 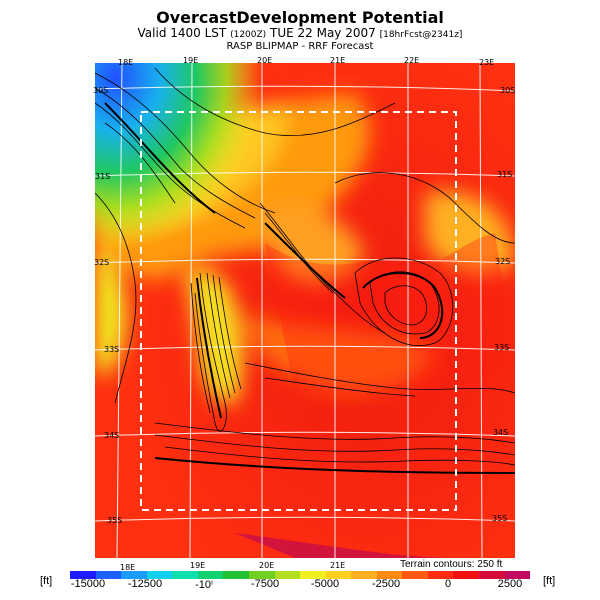 I want to click on colorbar-tick-label: 2500, so click(x=510, y=584).